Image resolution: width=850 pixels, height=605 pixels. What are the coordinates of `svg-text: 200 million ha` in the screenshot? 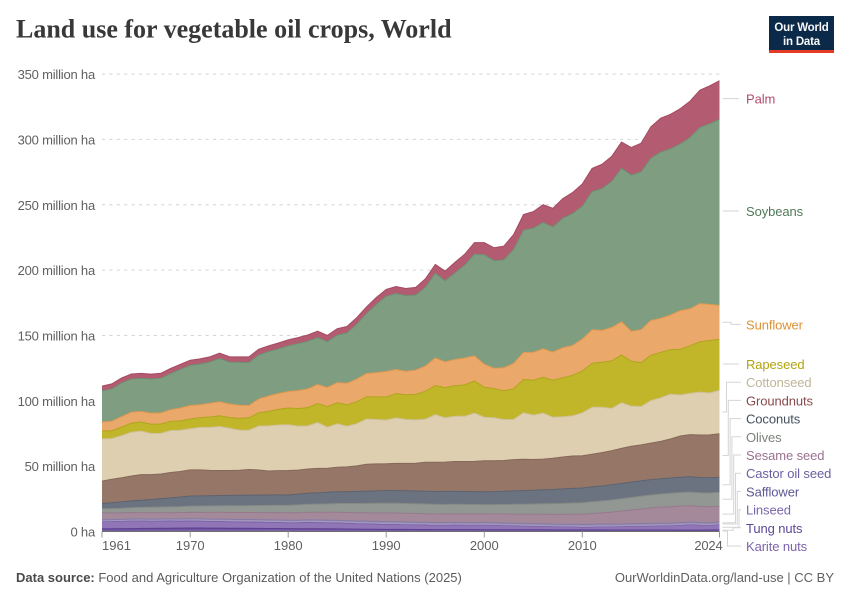 It's located at (57, 270).